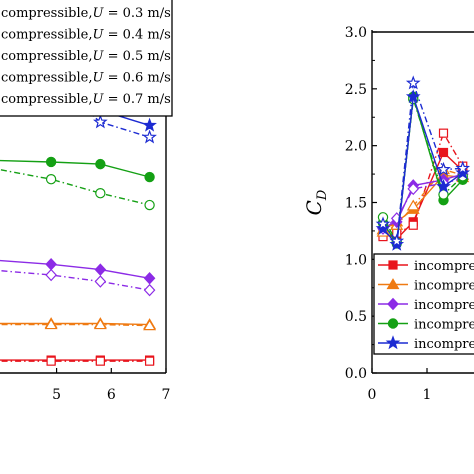  What do you see at coordinates (423, 171) in the screenshot?
I see `right-series-line` at bounding box center [423, 171].